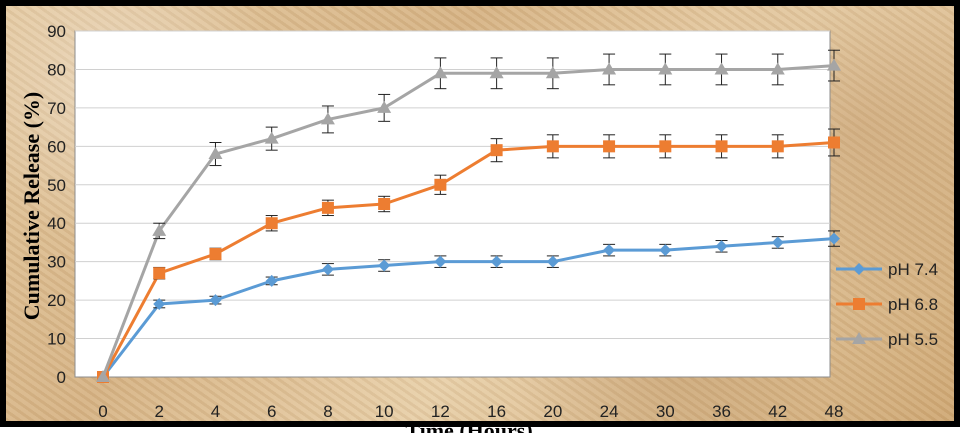 Image resolution: width=960 pixels, height=433 pixels. What do you see at coordinates (609, 411) in the screenshot?
I see `x-tick-label-24: 24` at bounding box center [609, 411].